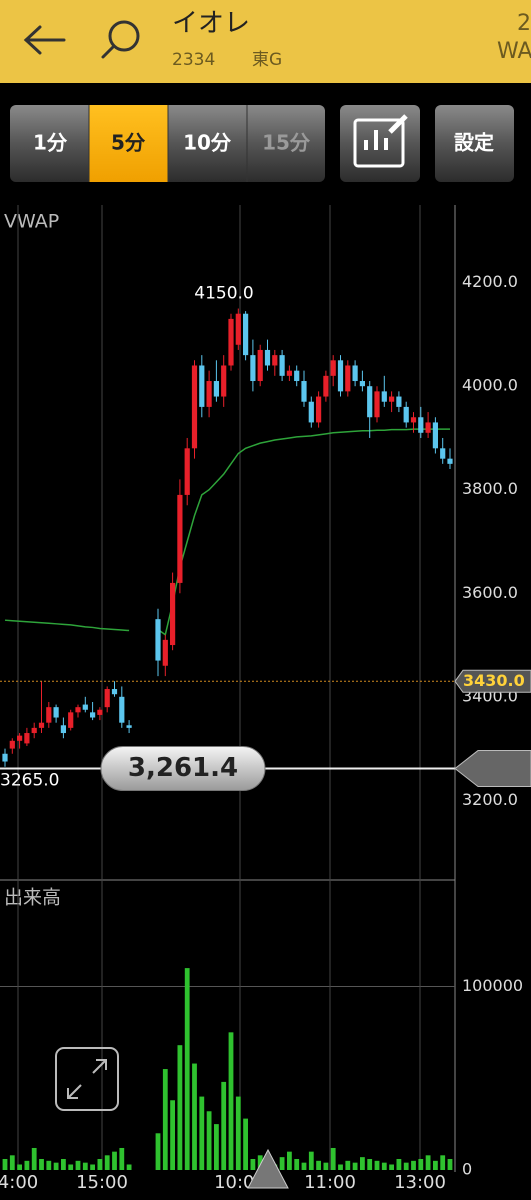 Image resolution: width=531 pixels, height=1200 pixels. I want to click on y-tick-label: 4000.0, so click(490, 385).